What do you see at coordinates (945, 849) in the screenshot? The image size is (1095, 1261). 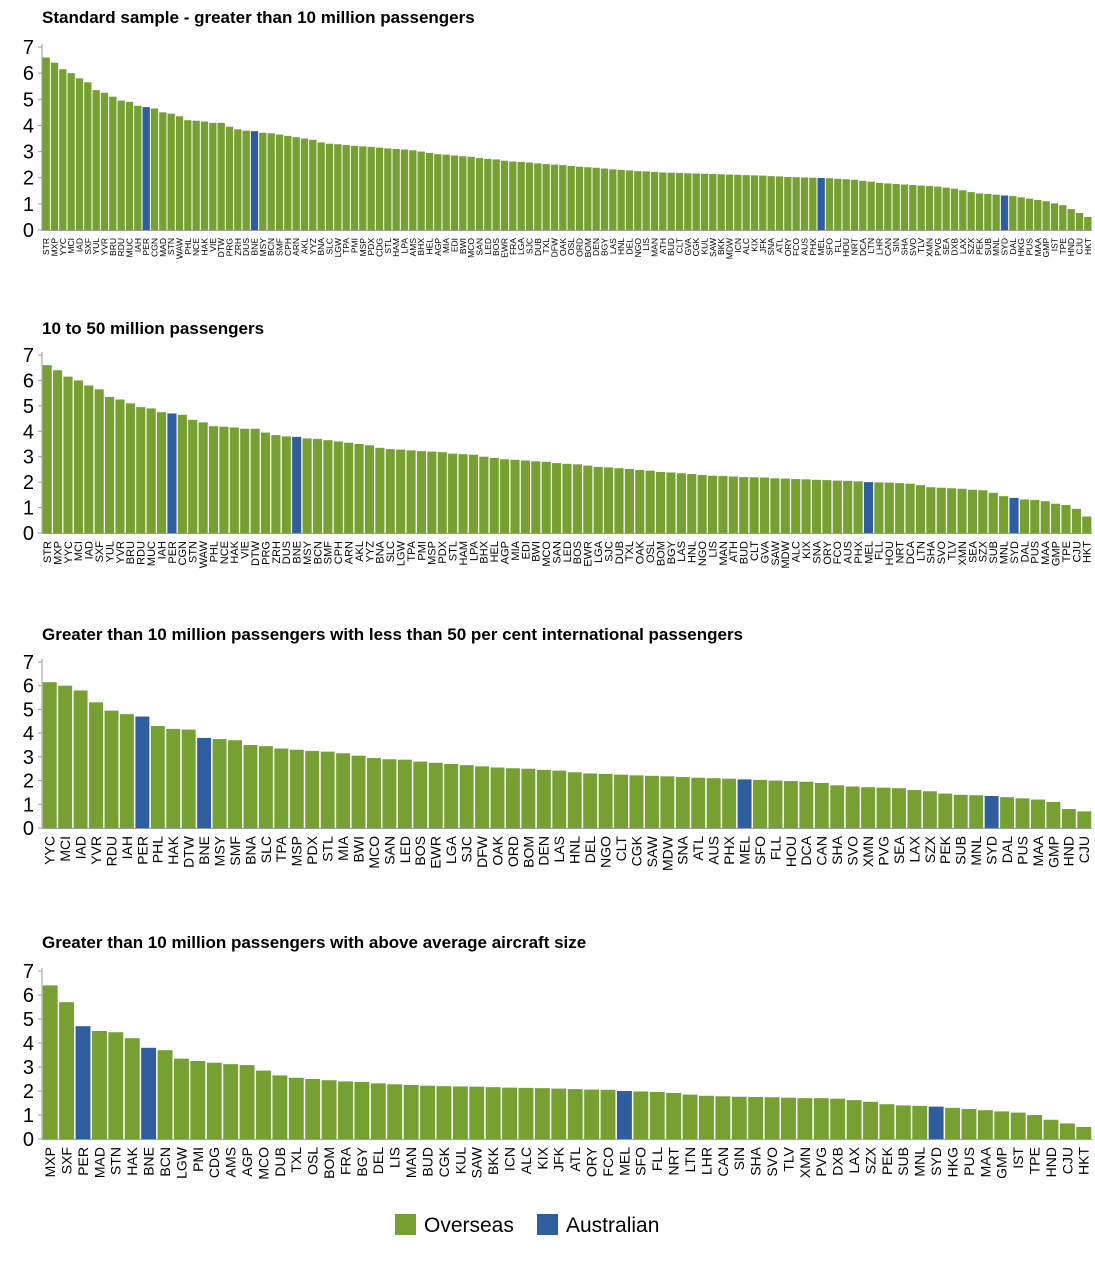 I see `x-tick-label: PEK` at bounding box center [945, 849].